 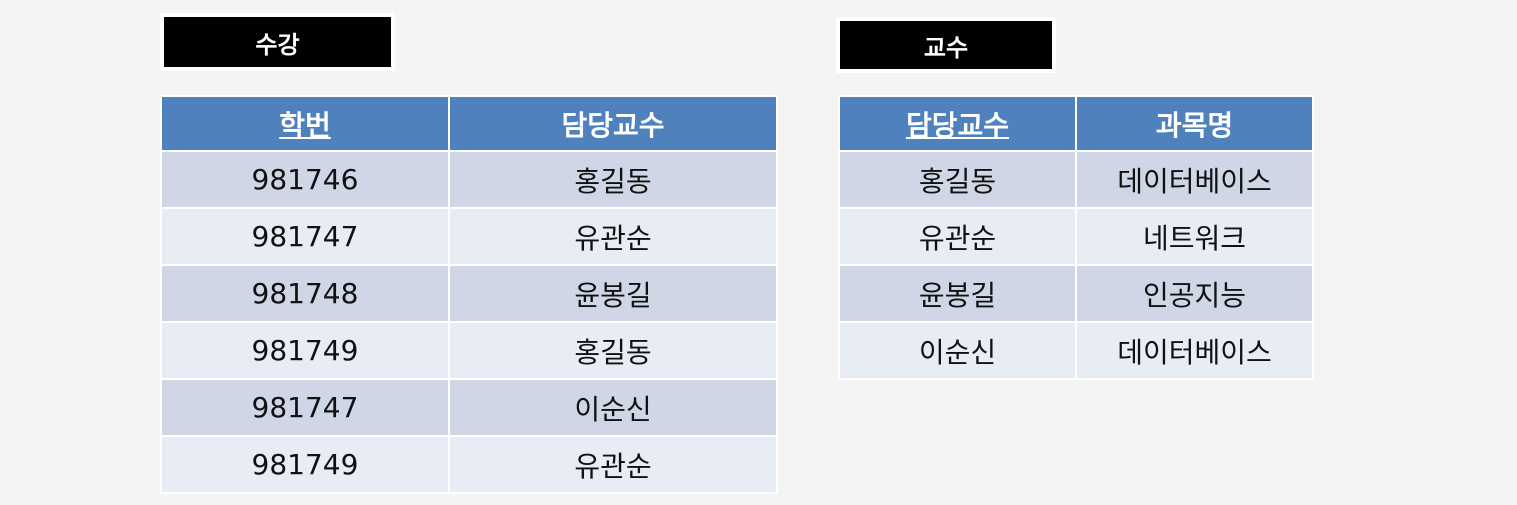 I want to click on table-title-professor: 교수, so click(x=946, y=45).